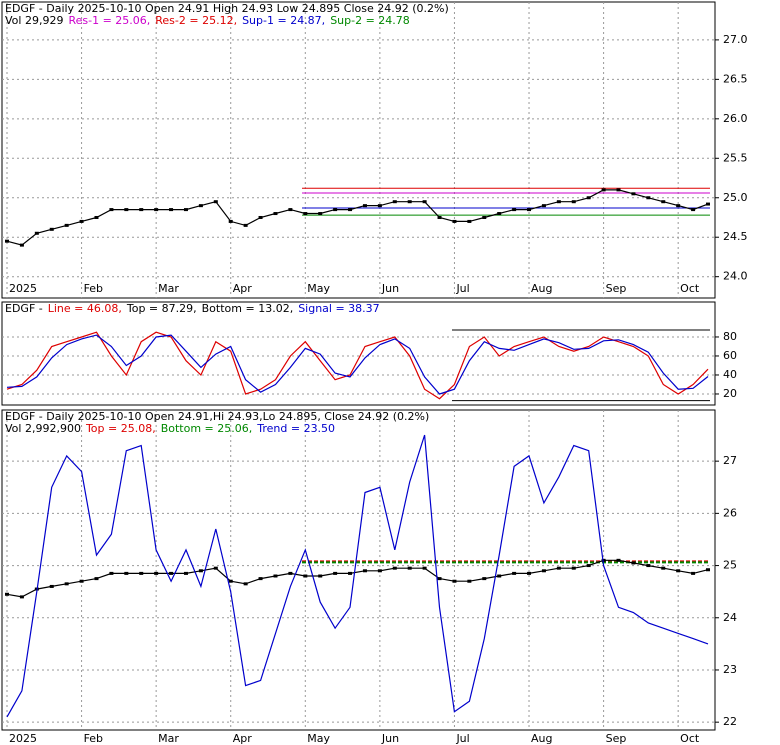 The image size is (780, 745). What do you see at coordinates (283, 20) in the screenshot?
I see `legend-item: Sup-1 = 24.87,` at bounding box center [283, 20].